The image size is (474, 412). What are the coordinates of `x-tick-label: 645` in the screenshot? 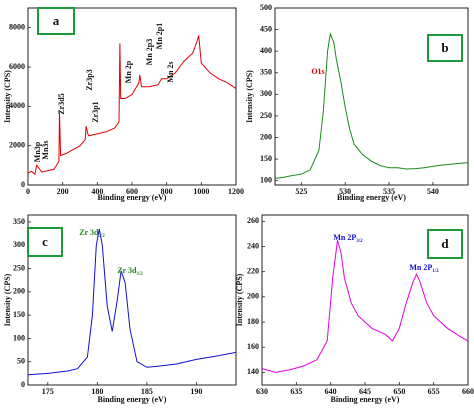 It's located at (365, 391).